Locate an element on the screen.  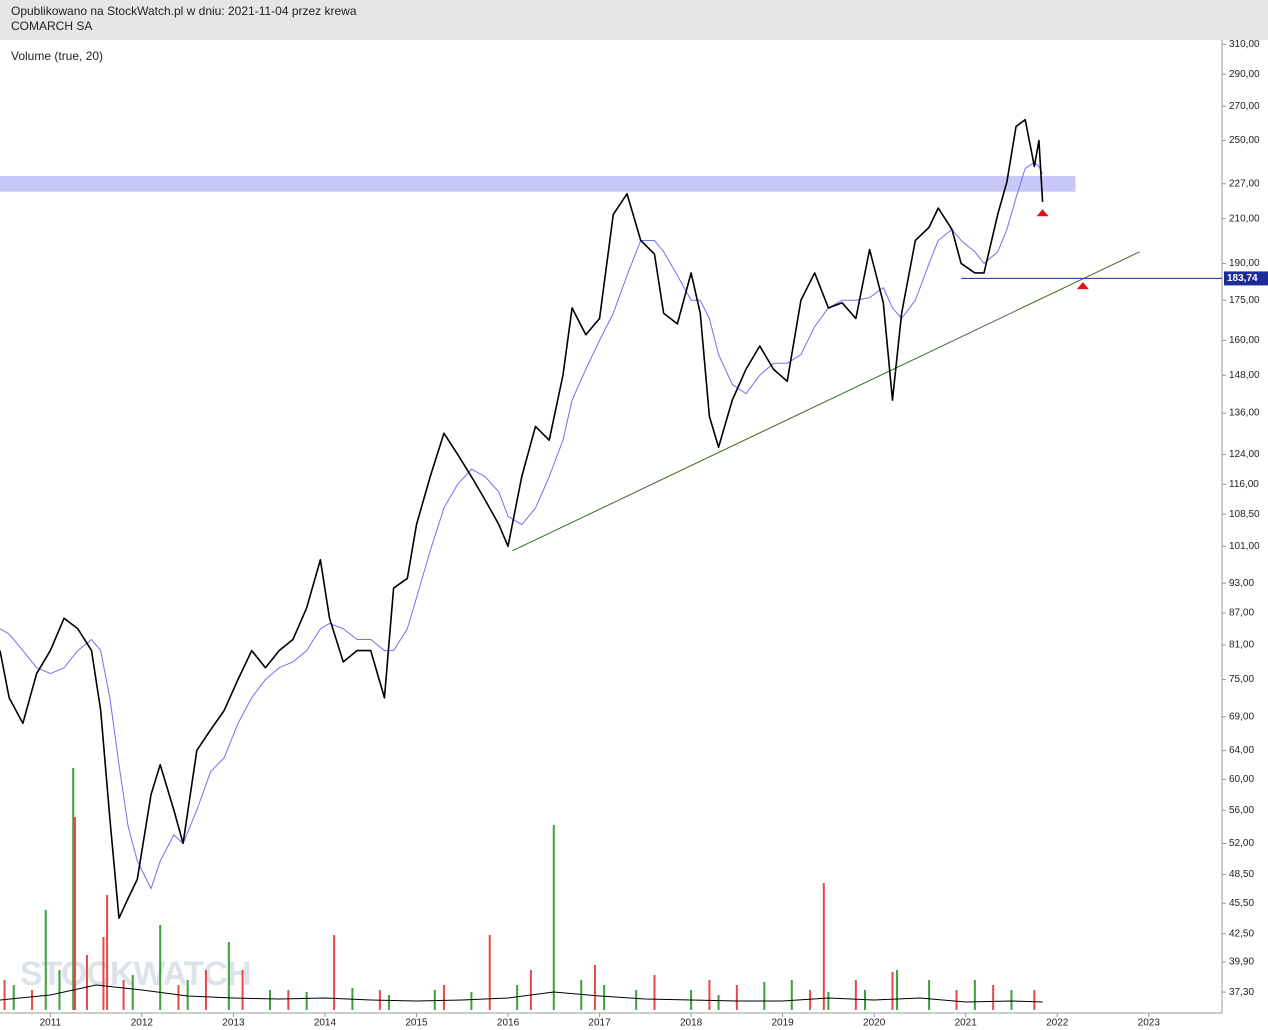
y-tick-label: 81,00 is located at coordinates (1241, 645).